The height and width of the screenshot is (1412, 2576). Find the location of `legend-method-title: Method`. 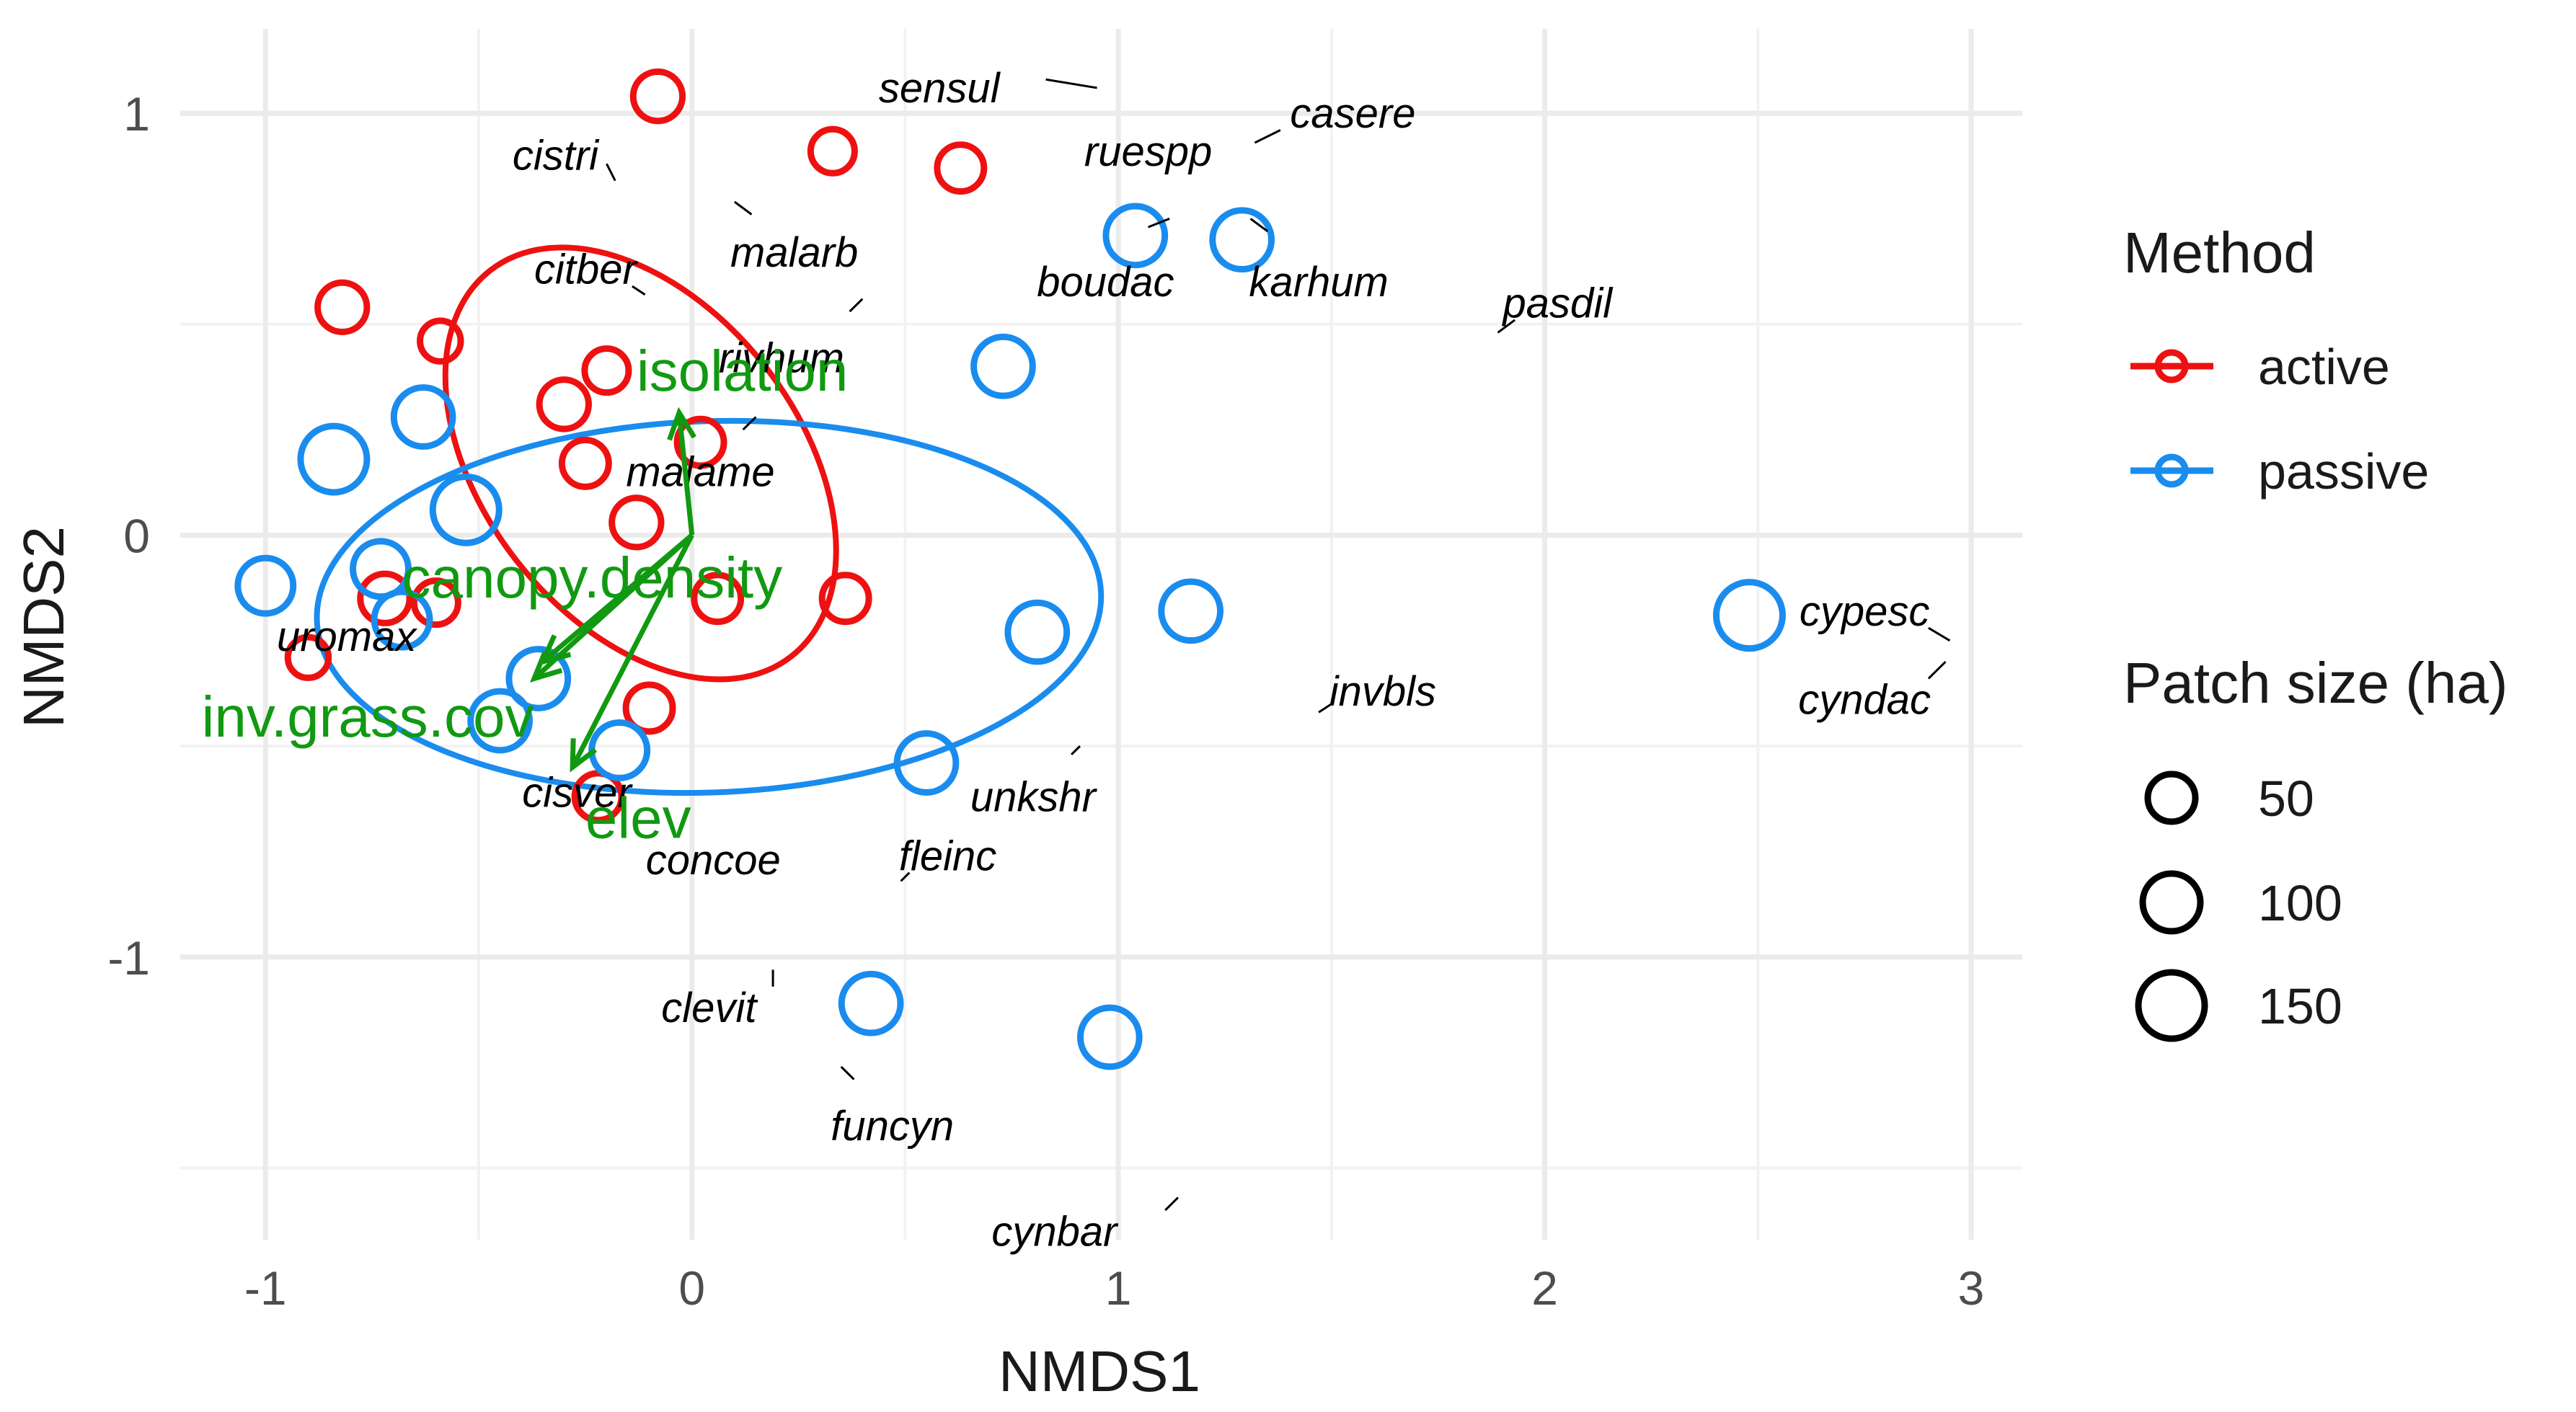

legend-method-title: Method is located at coordinates (2219, 253).